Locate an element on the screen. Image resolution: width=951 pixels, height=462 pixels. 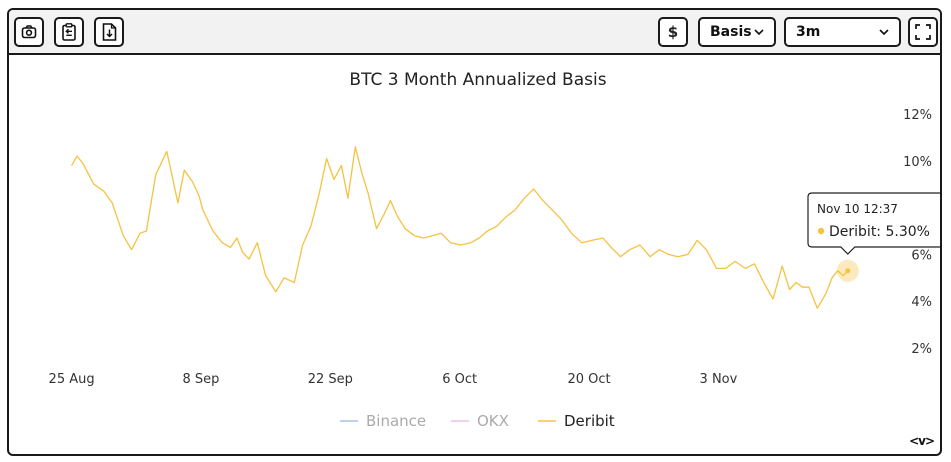
chart-title: BTC 3 Month Annualized Basis is located at coordinates (477, 80).